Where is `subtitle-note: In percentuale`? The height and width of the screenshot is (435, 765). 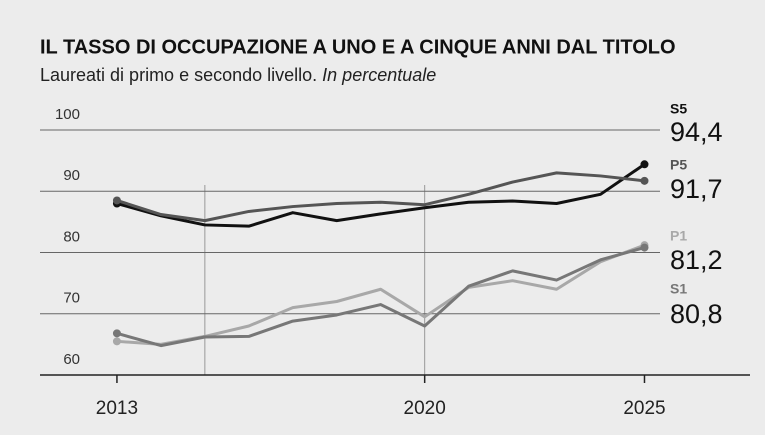
subtitle-note: In percentuale is located at coordinates (379, 75).